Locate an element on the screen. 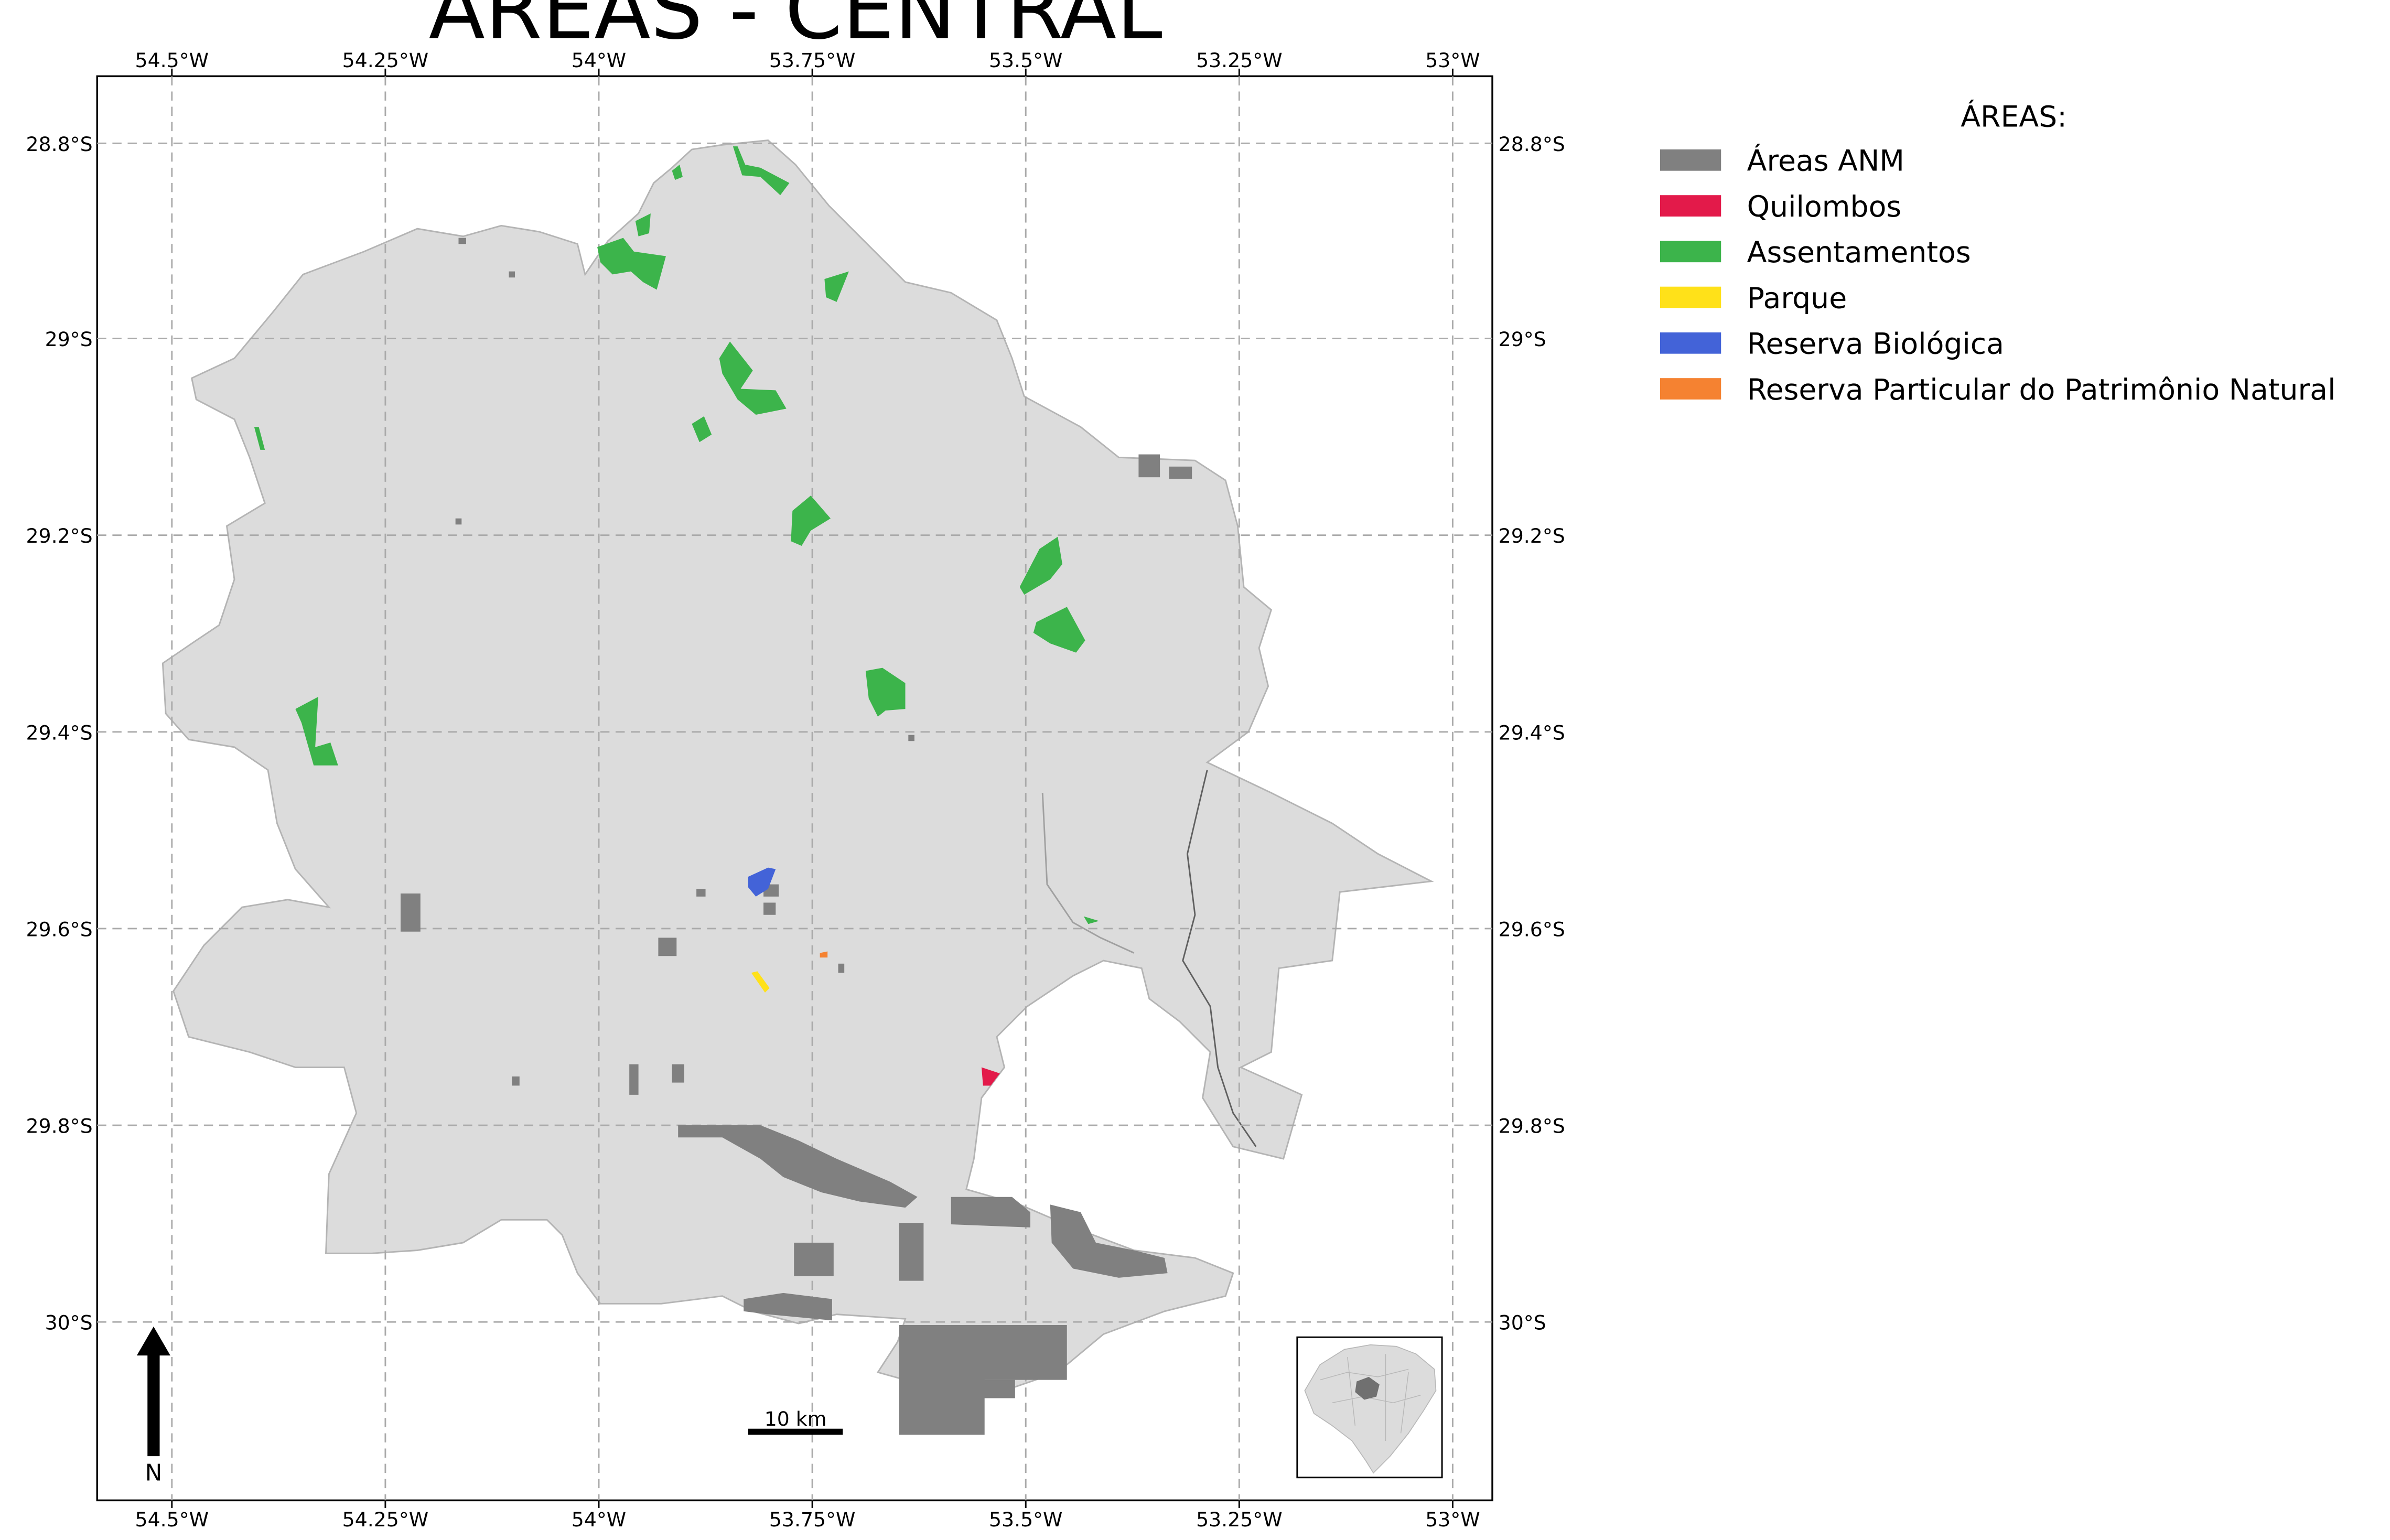 This screenshot has height=1540, width=2390. rppn-polygon is located at coordinates (824, 954).